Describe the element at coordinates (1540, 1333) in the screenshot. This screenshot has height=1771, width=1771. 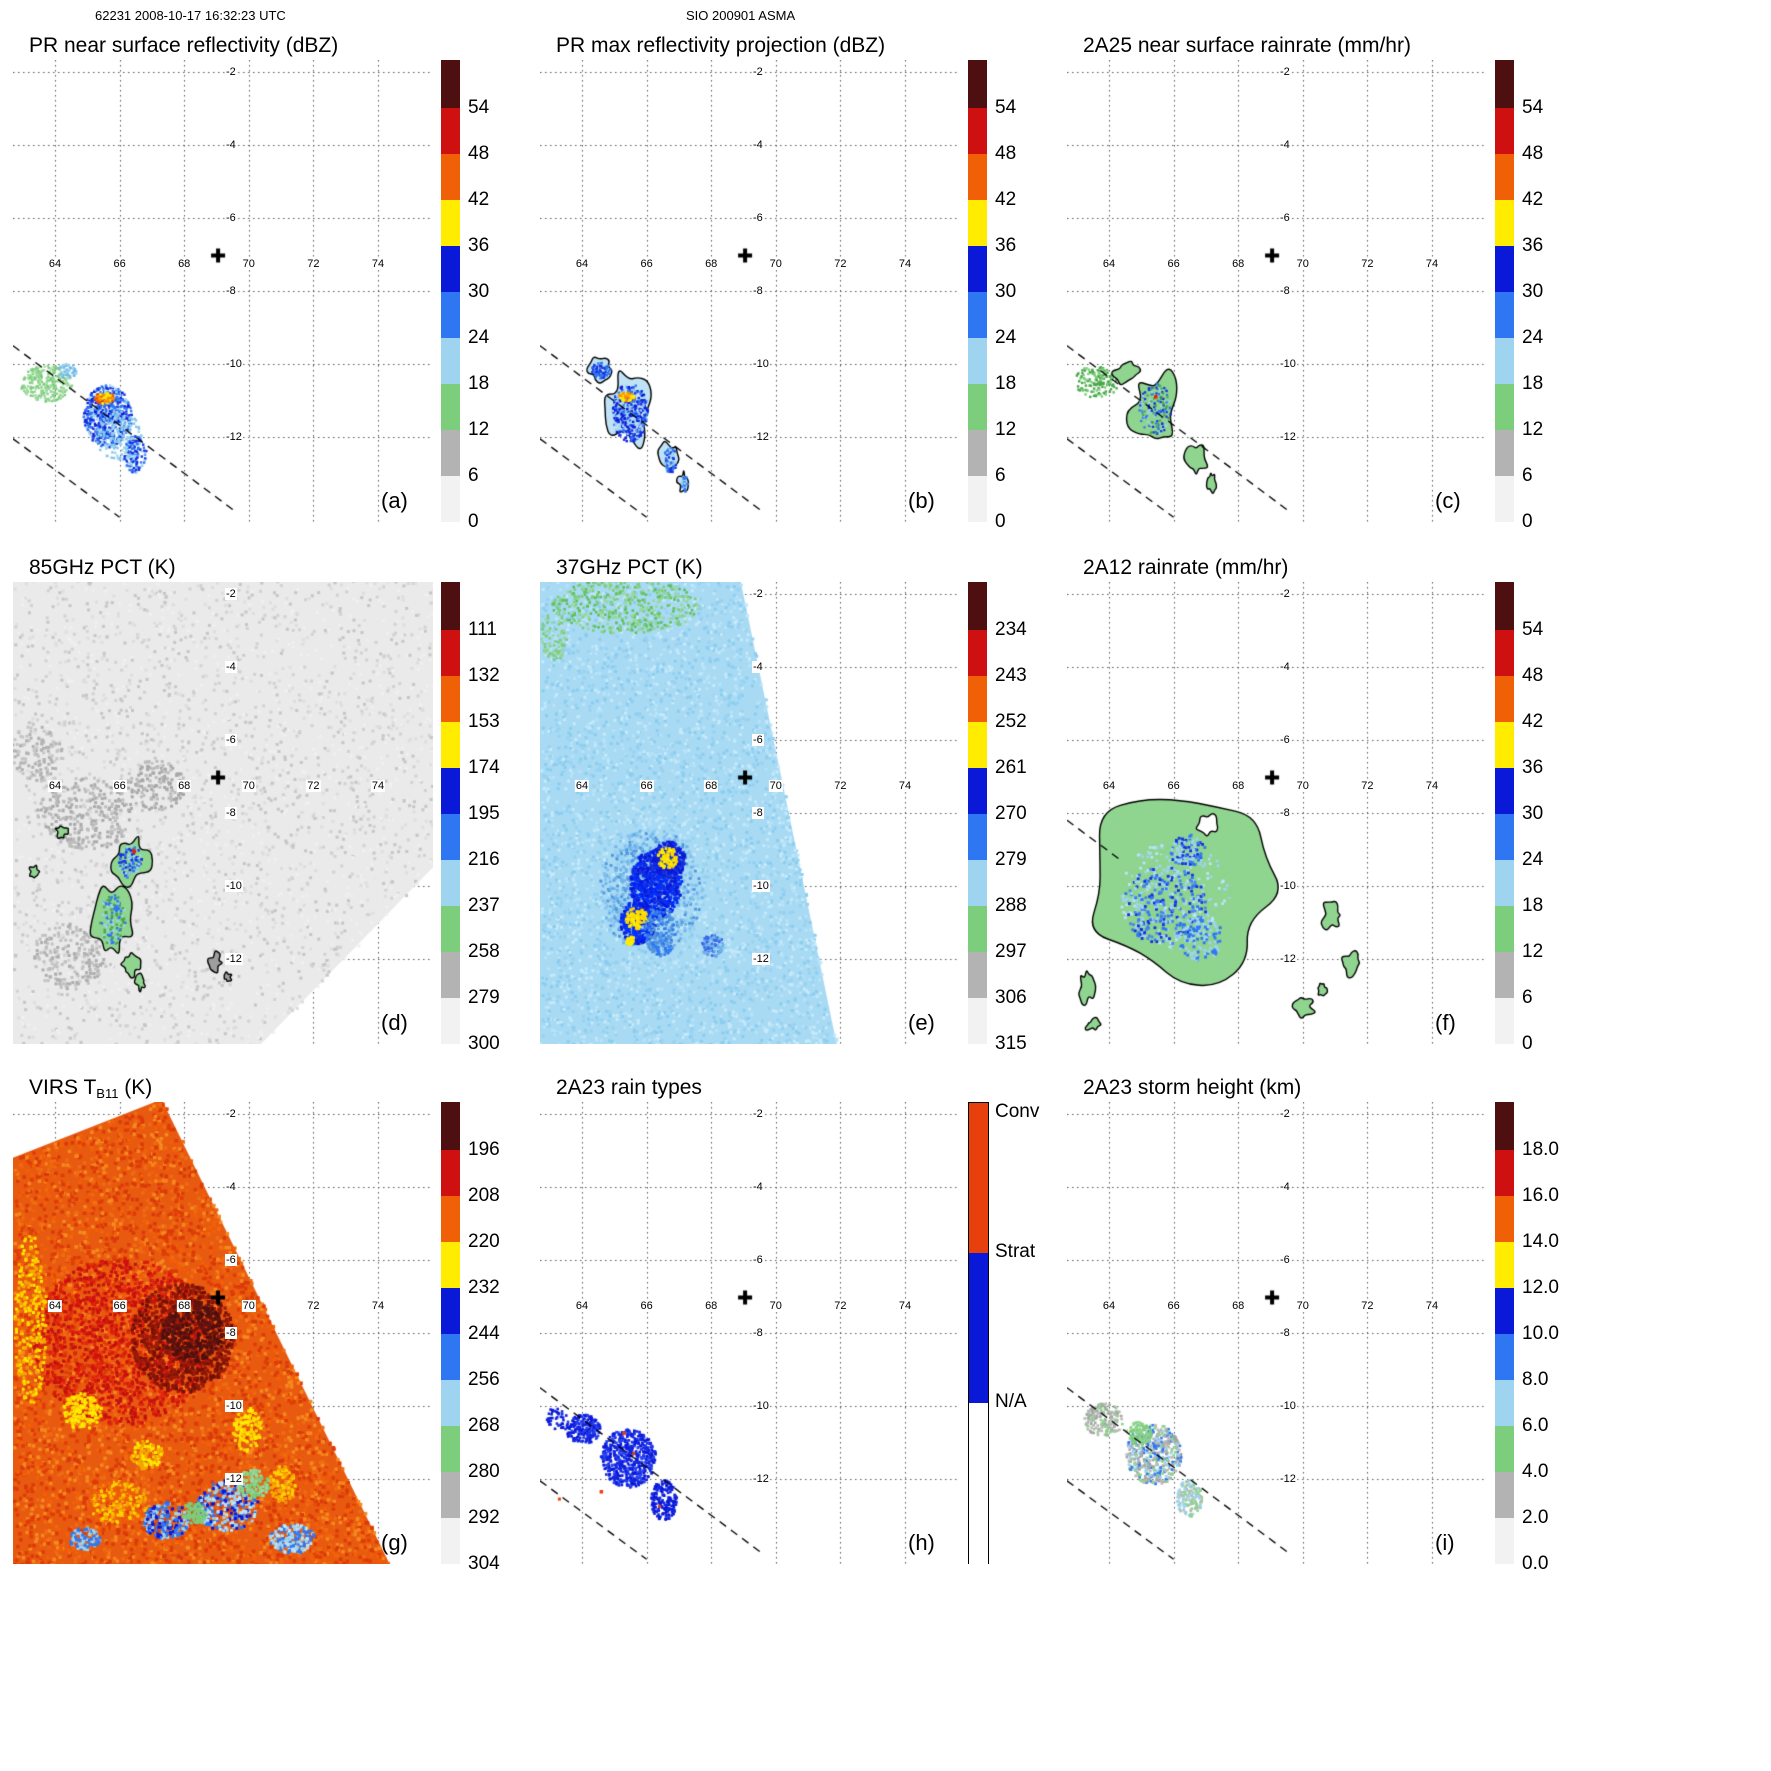
I see `colorbar-tick-label: 10.0` at that location.